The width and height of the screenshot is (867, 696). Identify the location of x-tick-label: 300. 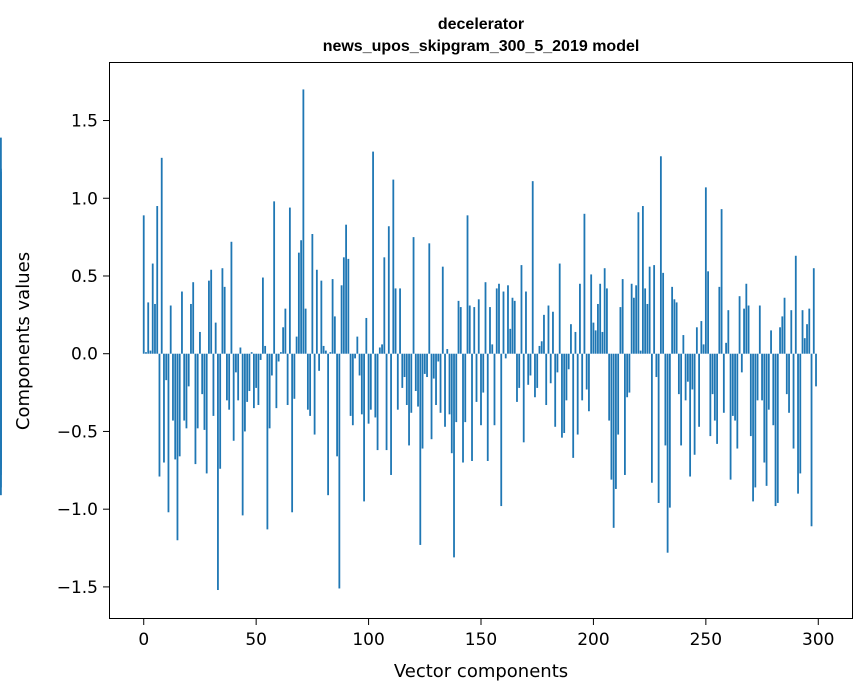
(818, 640).